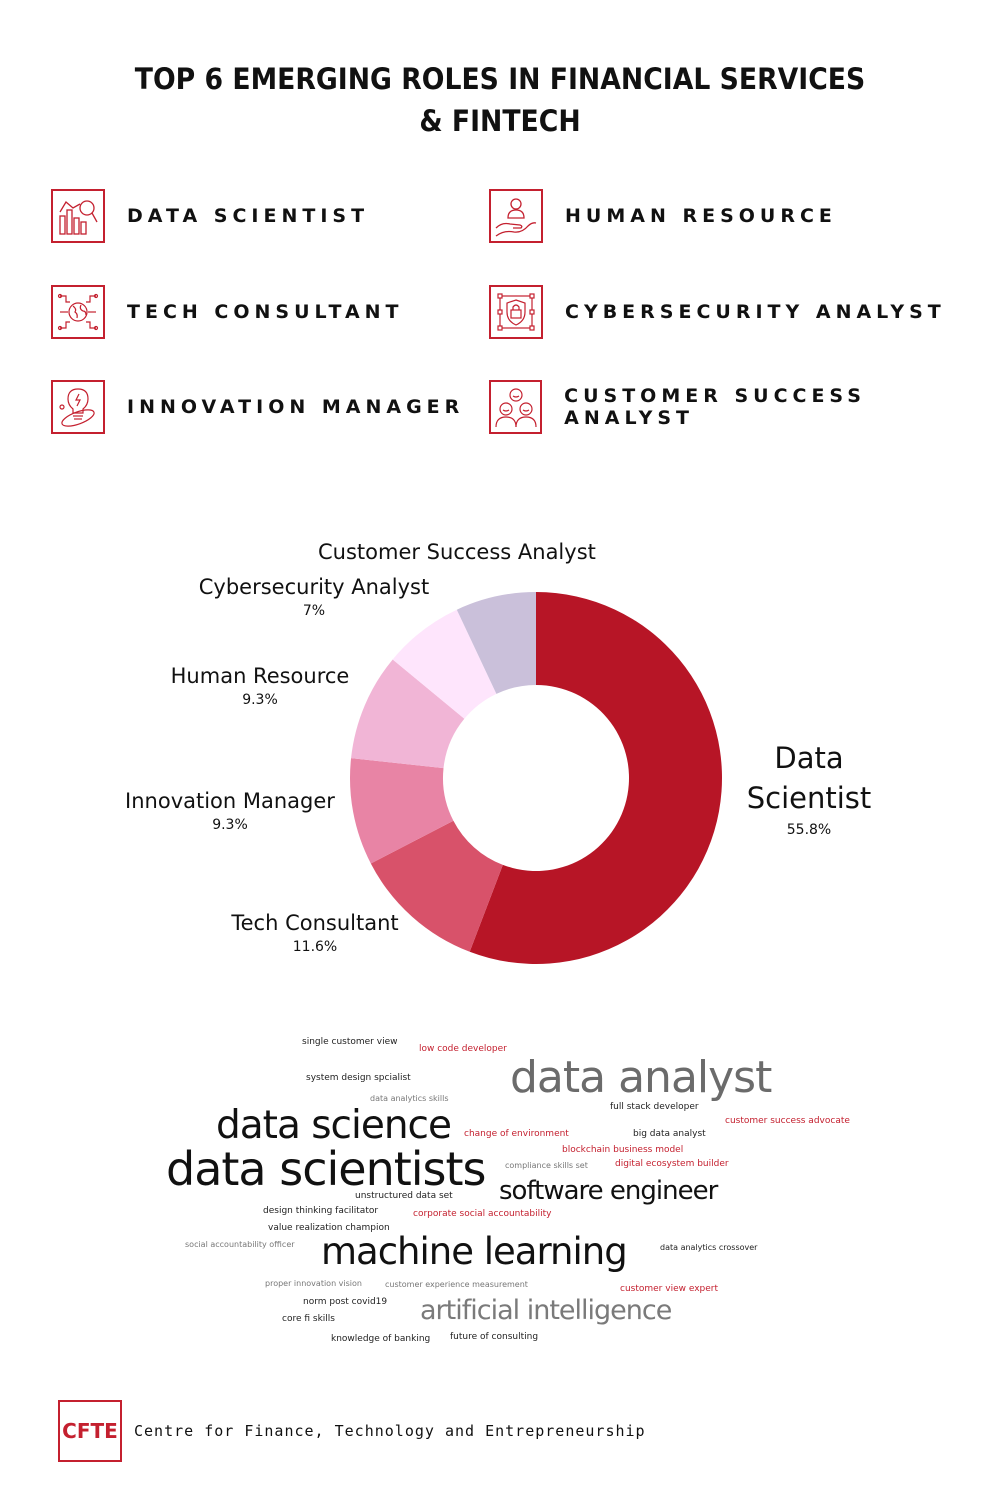 The width and height of the screenshot is (1000, 1500). What do you see at coordinates (595, 778) in the screenshot?
I see `slice-data-scientist` at bounding box center [595, 778].